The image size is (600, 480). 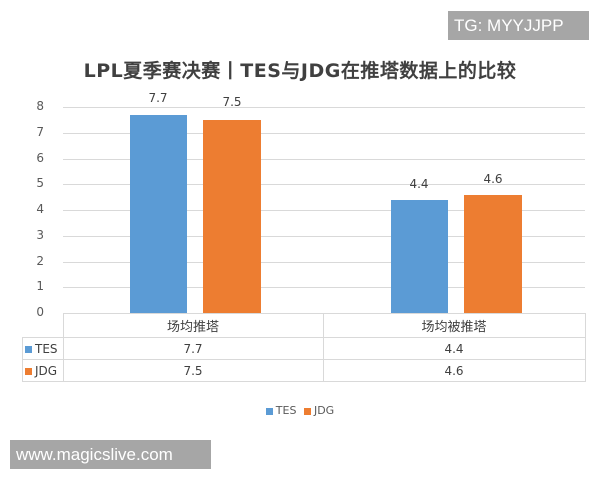 I want to click on bar-tes-push, so click(x=158, y=214).